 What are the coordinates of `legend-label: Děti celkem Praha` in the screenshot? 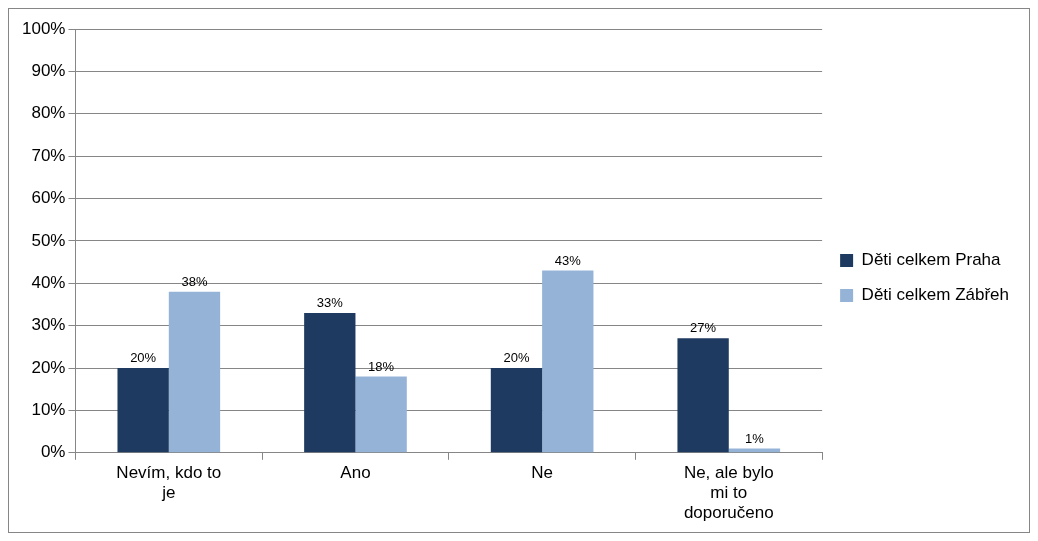 It's located at (931, 260).